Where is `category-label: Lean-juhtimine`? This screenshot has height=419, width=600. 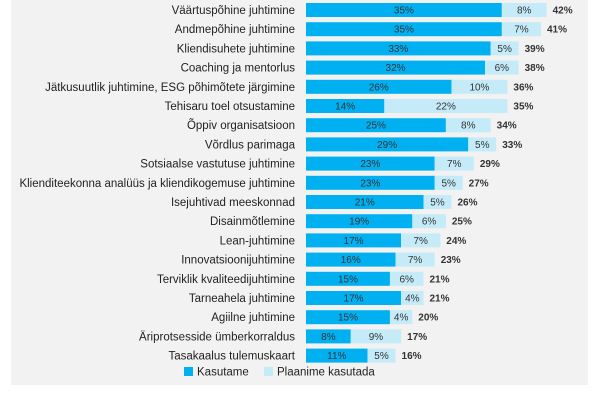
category-label: Lean-juhtimine is located at coordinates (257, 241).